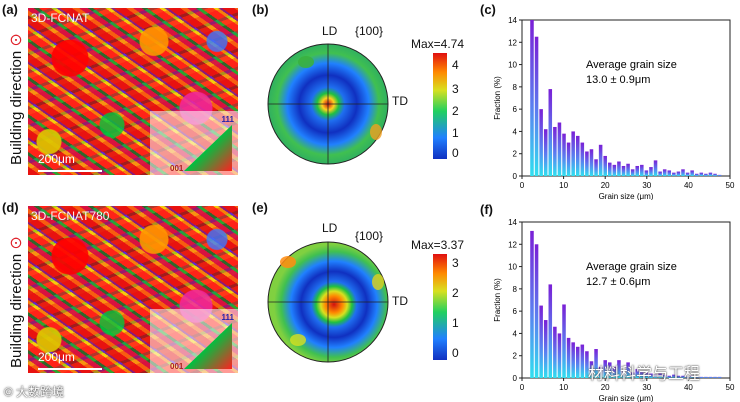 This screenshot has height=402, width=740. Describe the element at coordinates (16, 40) in the screenshot. I see `out-of-plane-icon: ⊙` at that location.